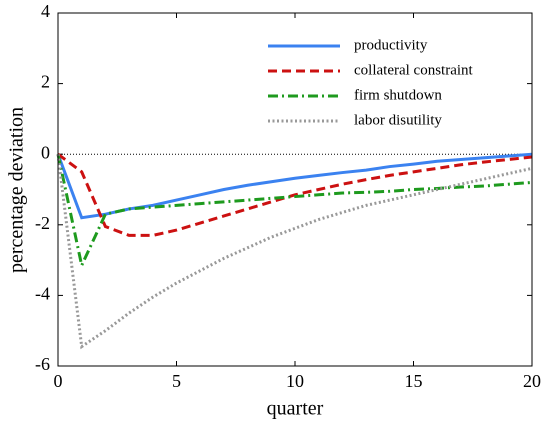  What do you see at coordinates (42, 364) in the screenshot?
I see `y-tick-label: -6` at bounding box center [42, 364].